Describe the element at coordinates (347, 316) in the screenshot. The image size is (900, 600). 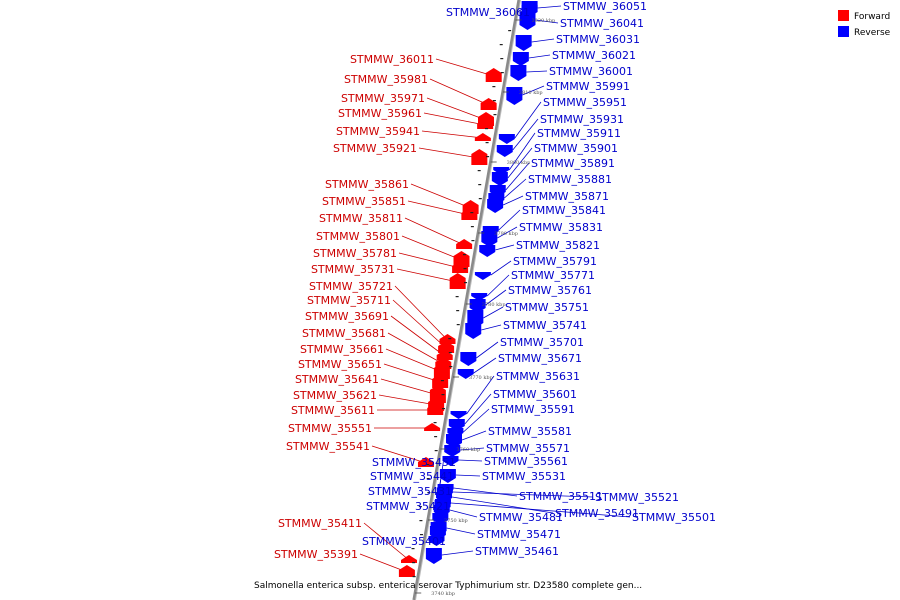
I see `forward-gene-label: STMMW_35691` at that location.